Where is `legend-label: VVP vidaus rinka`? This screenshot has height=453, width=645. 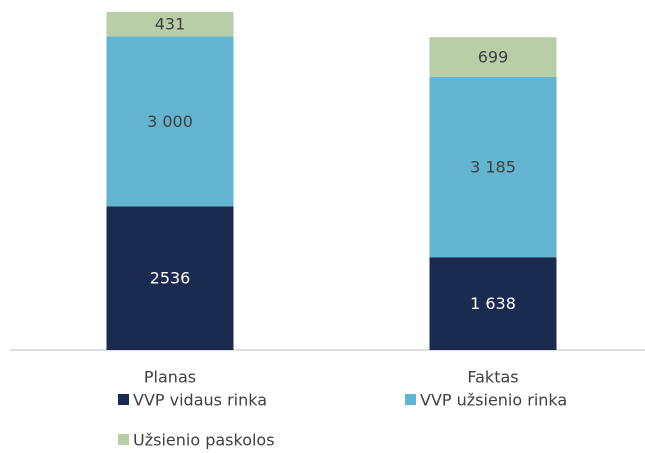
legend-label: VVP vidaus rinka is located at coordinates (200, 400).